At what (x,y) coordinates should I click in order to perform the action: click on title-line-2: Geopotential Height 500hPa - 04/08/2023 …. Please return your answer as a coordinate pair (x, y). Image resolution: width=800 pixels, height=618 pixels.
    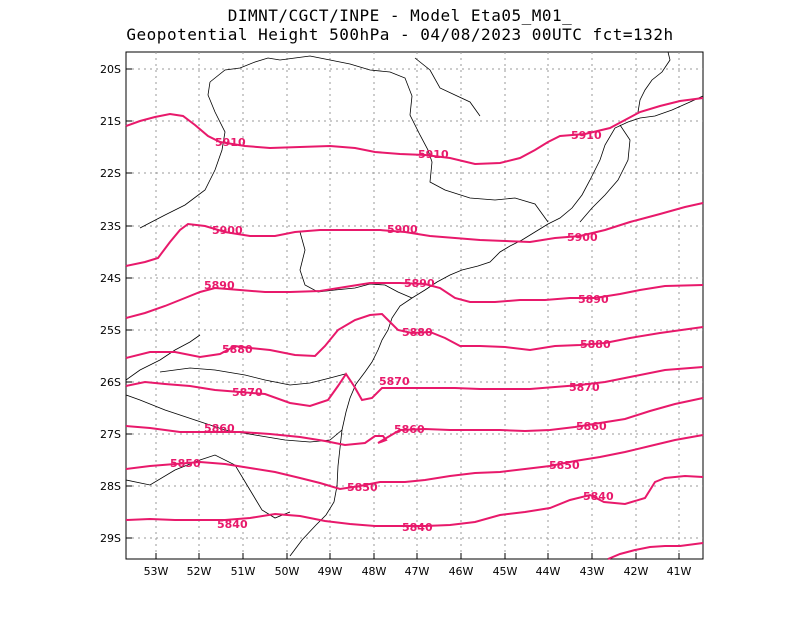
    Looking at the image, I should click on (400, 34).